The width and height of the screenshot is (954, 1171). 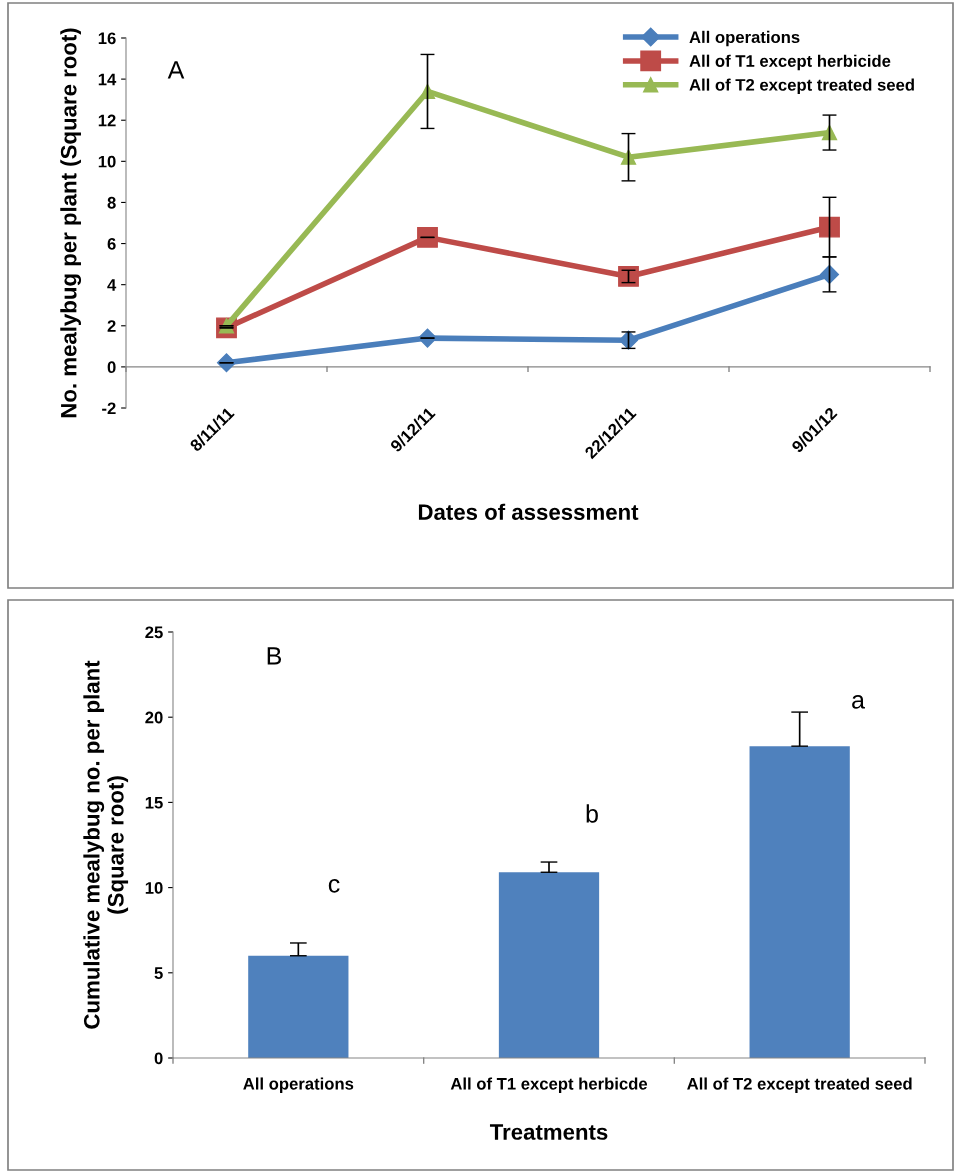 I want to click on y-tick-label: 16, so click(x=107, y=38).